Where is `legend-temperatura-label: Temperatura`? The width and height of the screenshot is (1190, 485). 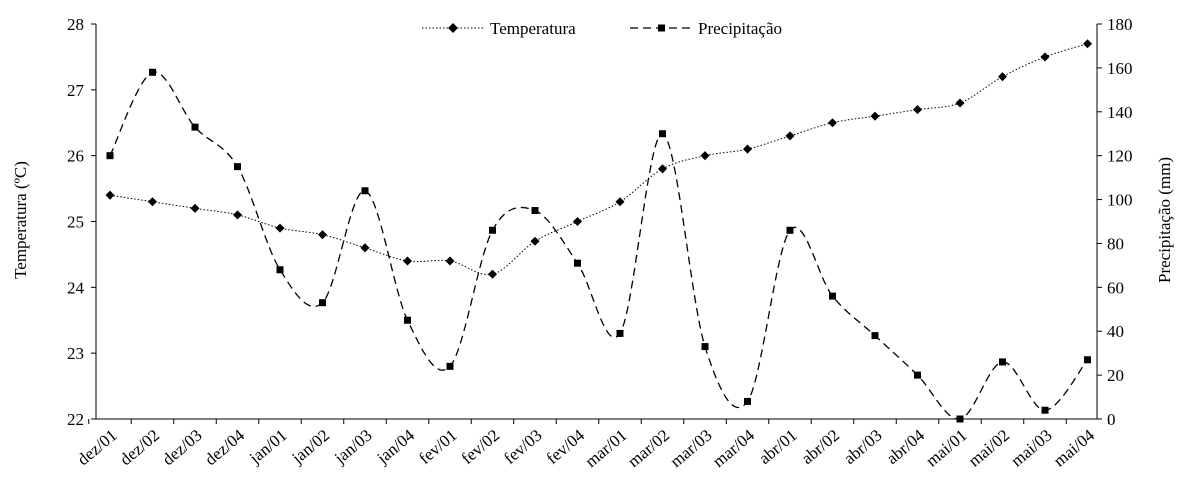 legend-temperatura-label: Temperatura is located at coordinates (533, 28).